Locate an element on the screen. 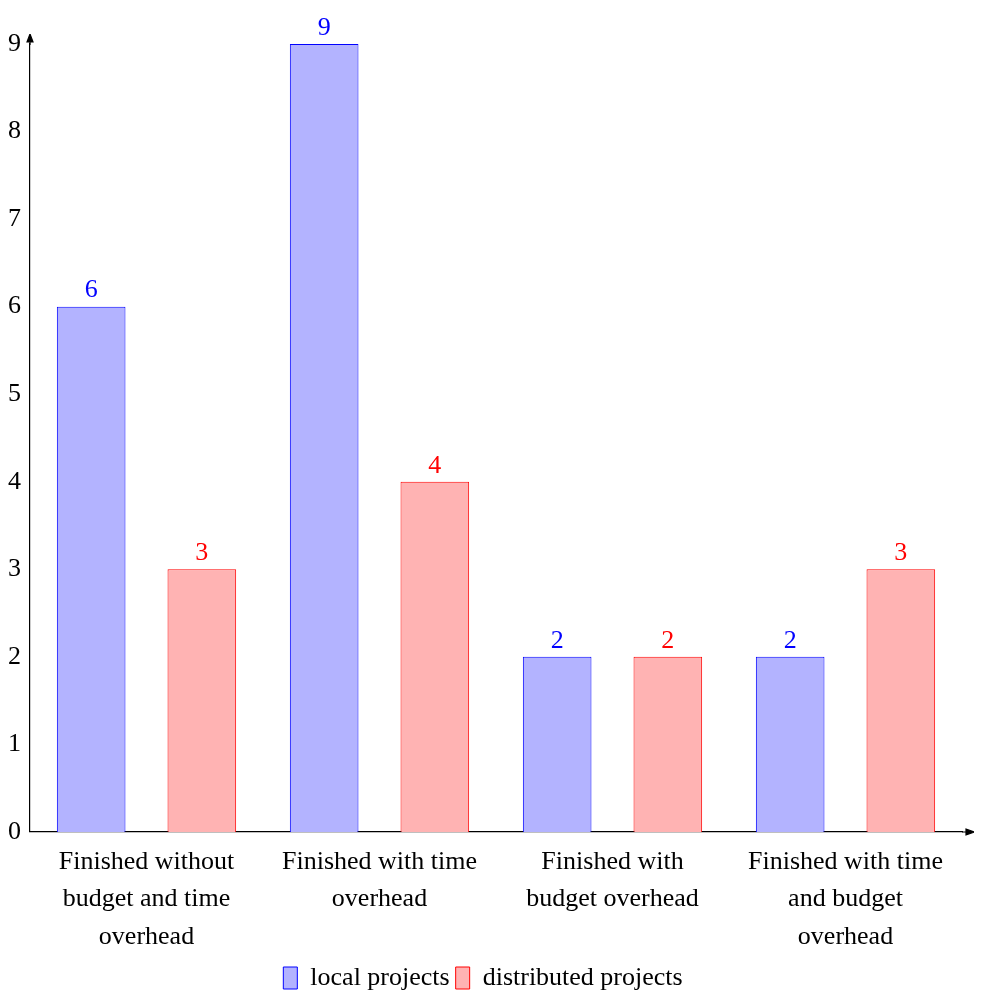 This screenshot has height=1003, width=982. data-label: 6 is located at coordinates (91, 289).